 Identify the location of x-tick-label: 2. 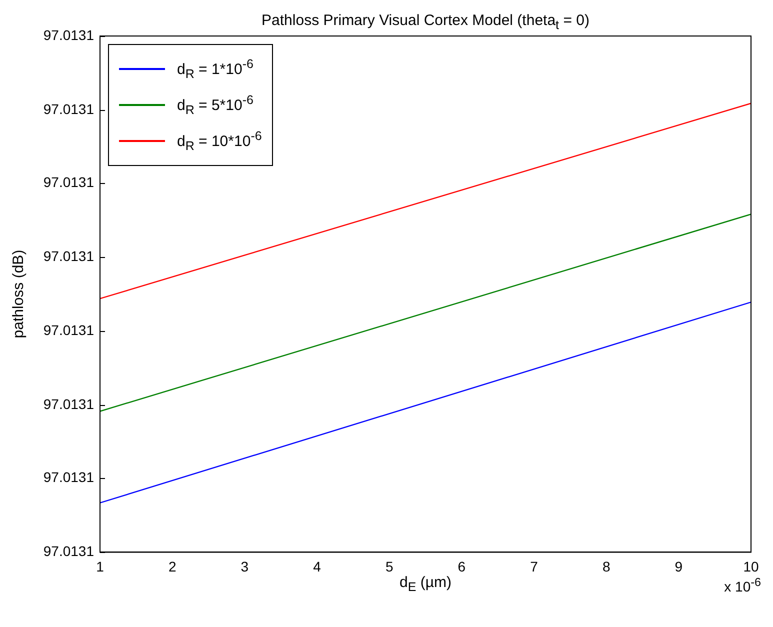
(172, 566).